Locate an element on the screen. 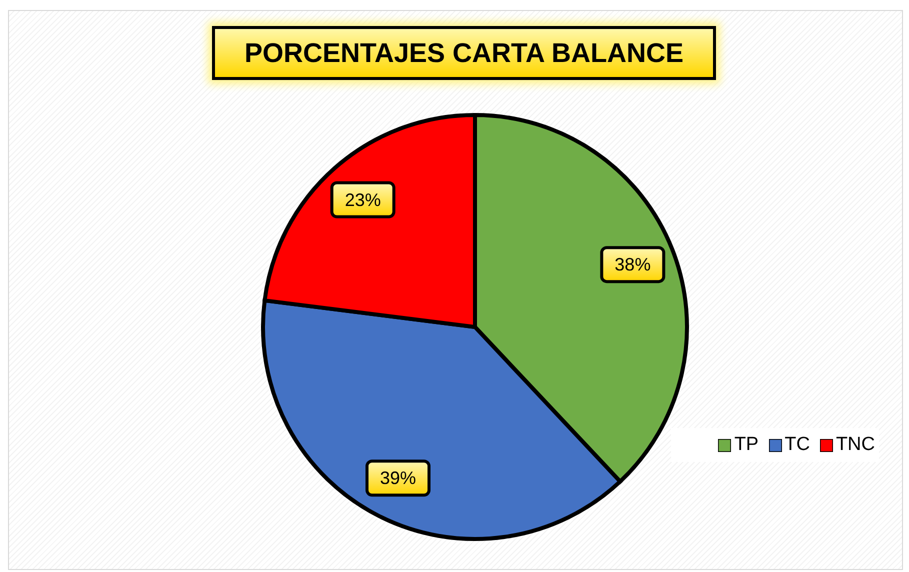 This screenshot has width=909, height=572. data-label: 23% is located at coordinates (362, 200).